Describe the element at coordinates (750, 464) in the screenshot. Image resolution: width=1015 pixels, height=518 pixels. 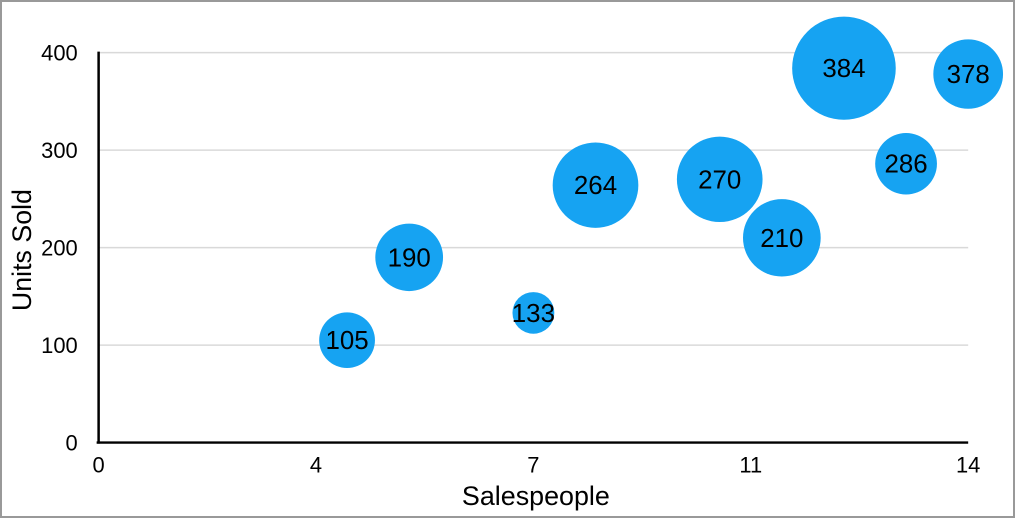
I see `x-tick-label: 11` at that location.